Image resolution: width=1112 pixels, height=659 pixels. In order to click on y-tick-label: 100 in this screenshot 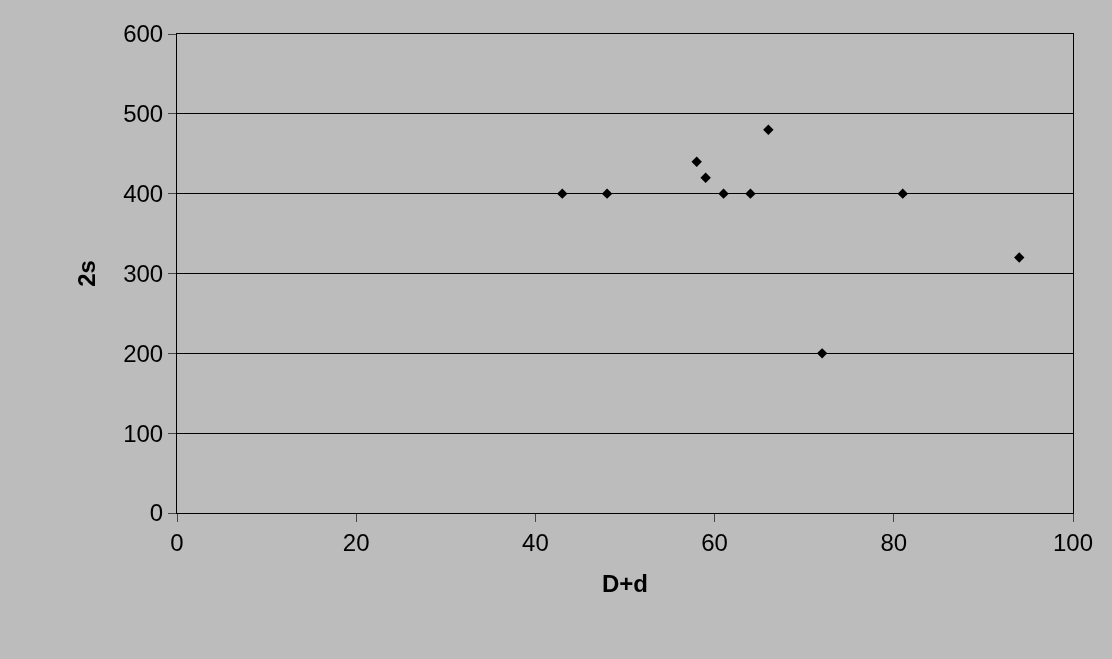, I will do `click(143, 433)`.